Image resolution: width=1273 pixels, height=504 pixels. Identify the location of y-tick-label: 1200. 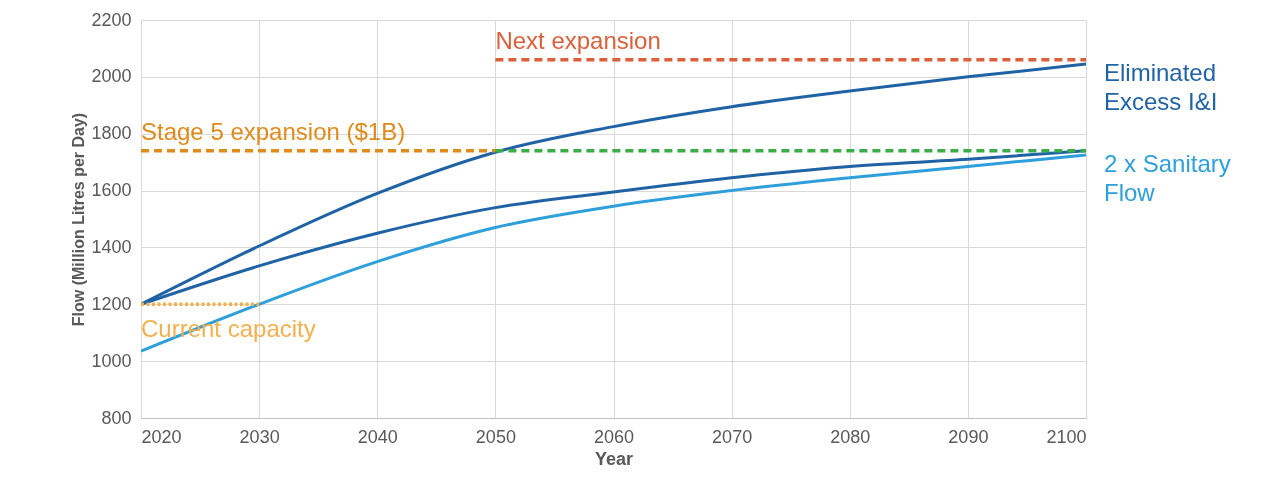
(111, 303).